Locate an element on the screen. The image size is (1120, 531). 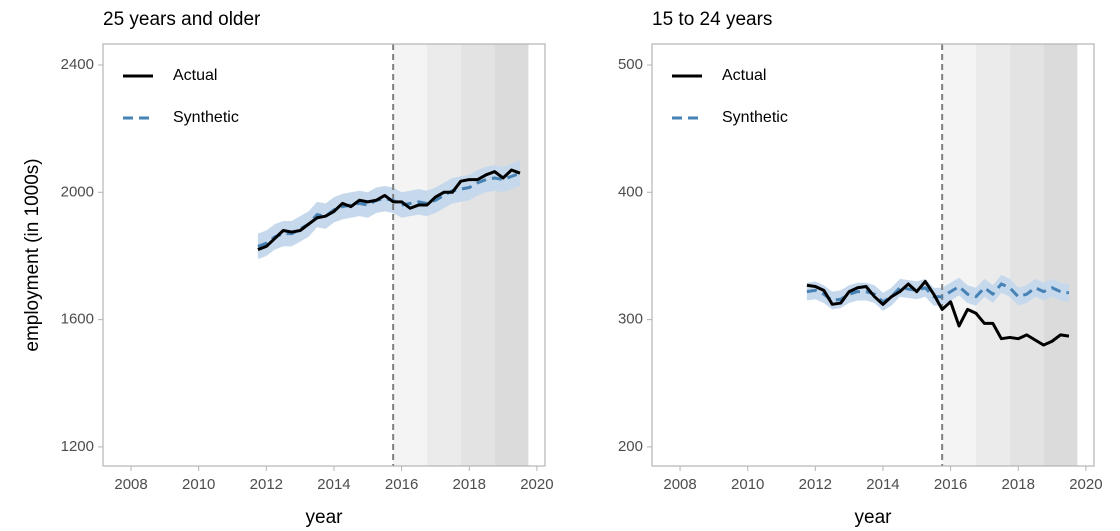
y-tick-label: 1600 is located at coordinates (77, 319).